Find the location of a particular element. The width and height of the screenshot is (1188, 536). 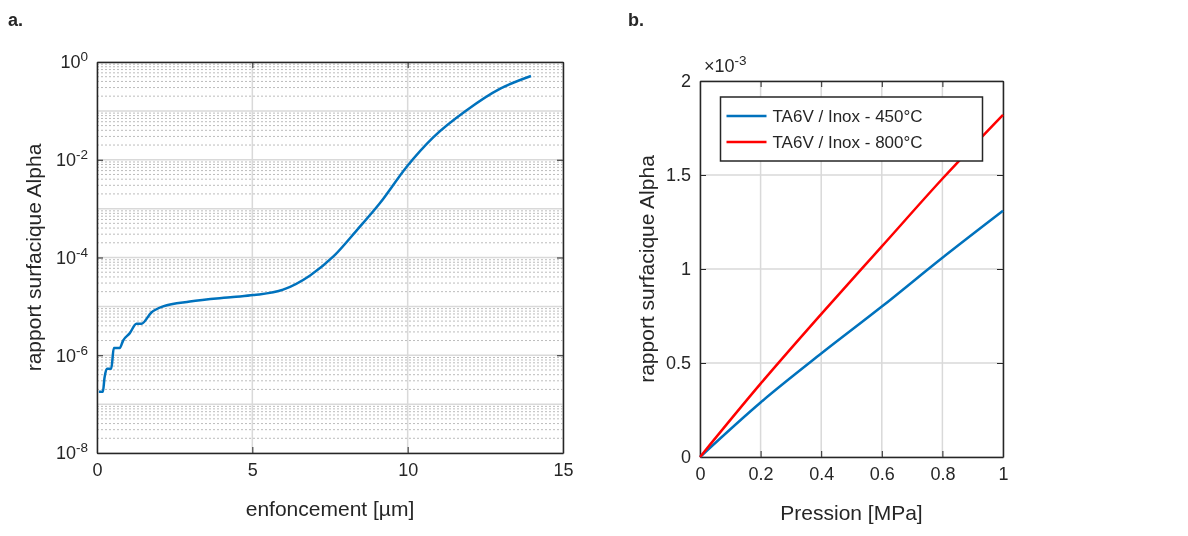

x-axis-title: Pression [MPa] is located at coordinates (851, 512).